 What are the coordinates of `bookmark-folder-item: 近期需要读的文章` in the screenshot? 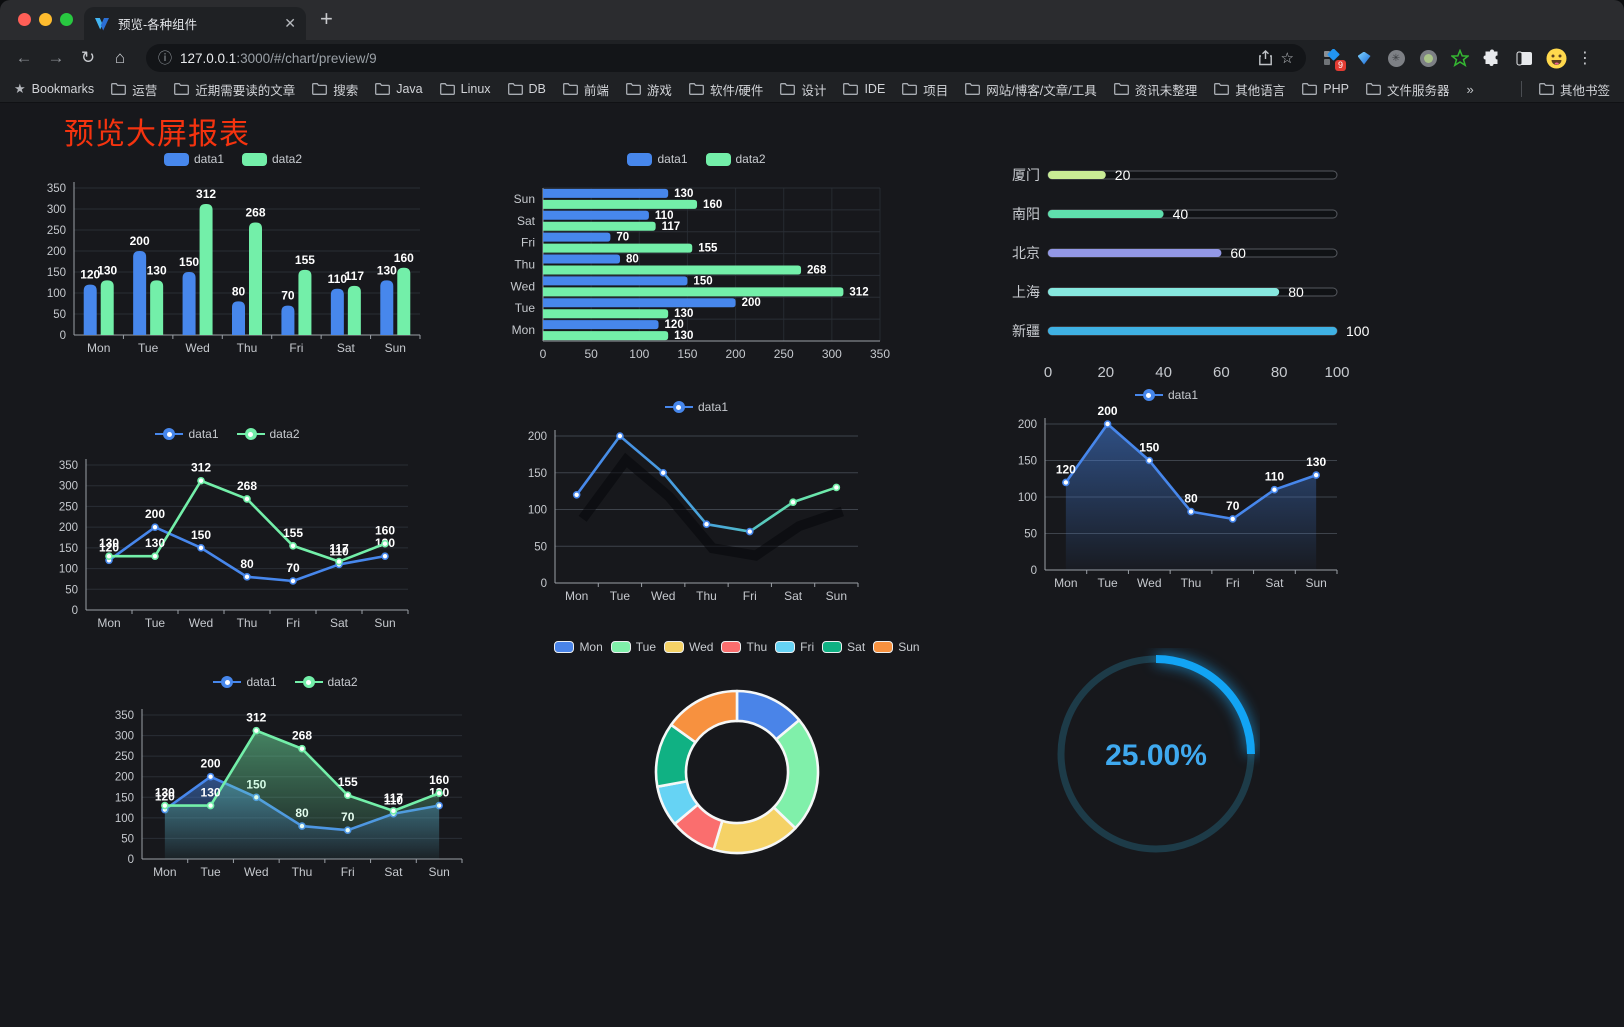 It's located at (234, 89).